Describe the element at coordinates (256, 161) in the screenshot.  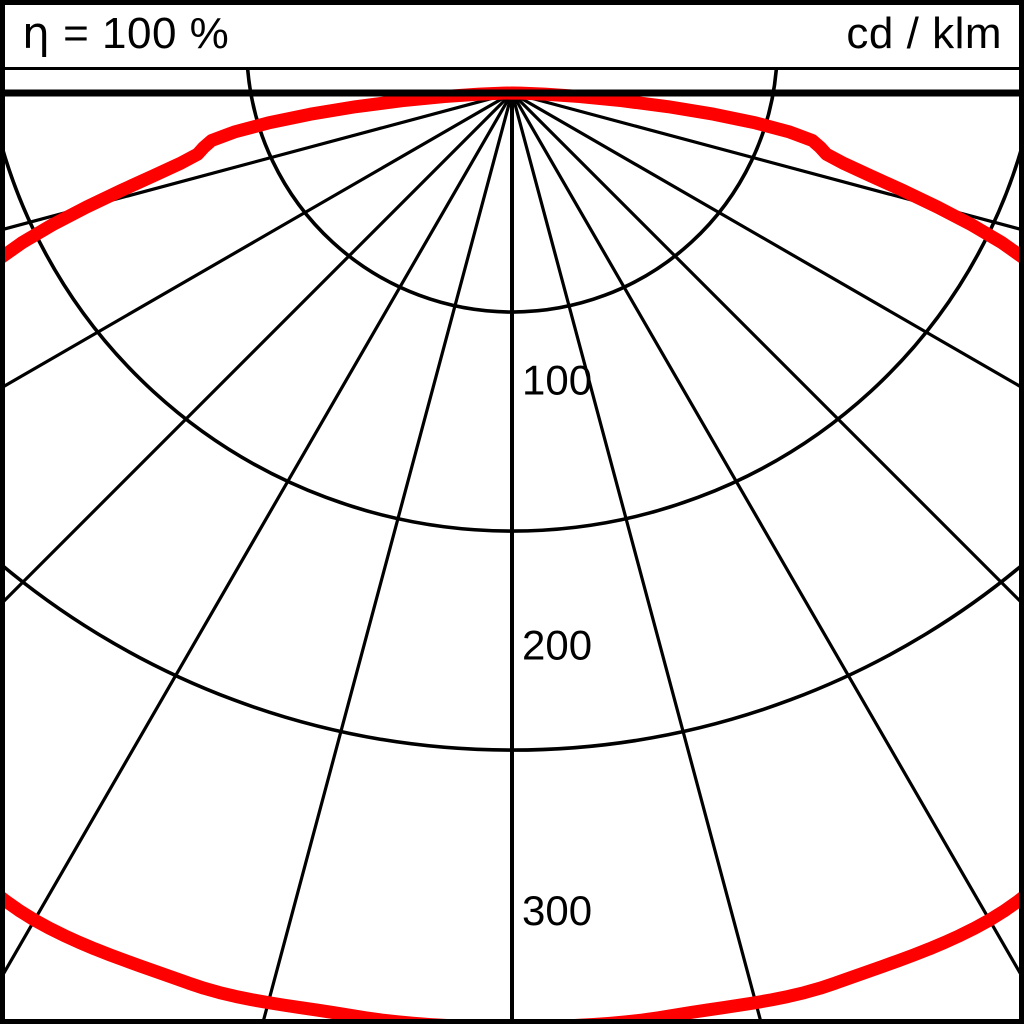
I see `angular-spoke--75deg` at that location.